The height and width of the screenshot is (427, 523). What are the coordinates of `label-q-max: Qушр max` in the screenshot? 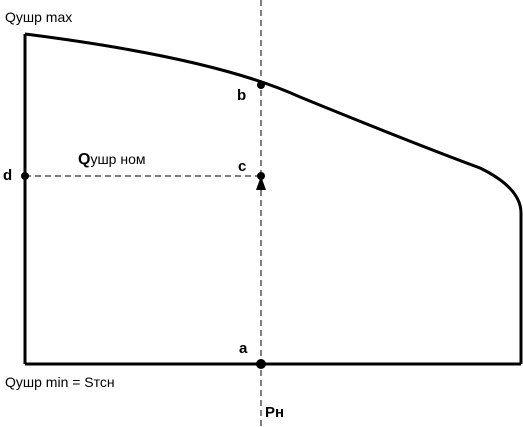 It's located at (38, 17).